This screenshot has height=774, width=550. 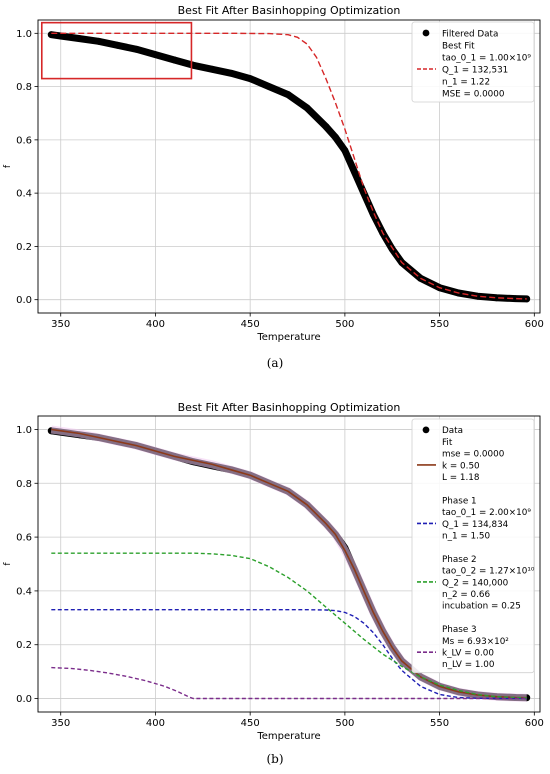 I want to click on legend-label: tao_0_2 = 1.27×10¹⁰, so click(x=488, y=572).